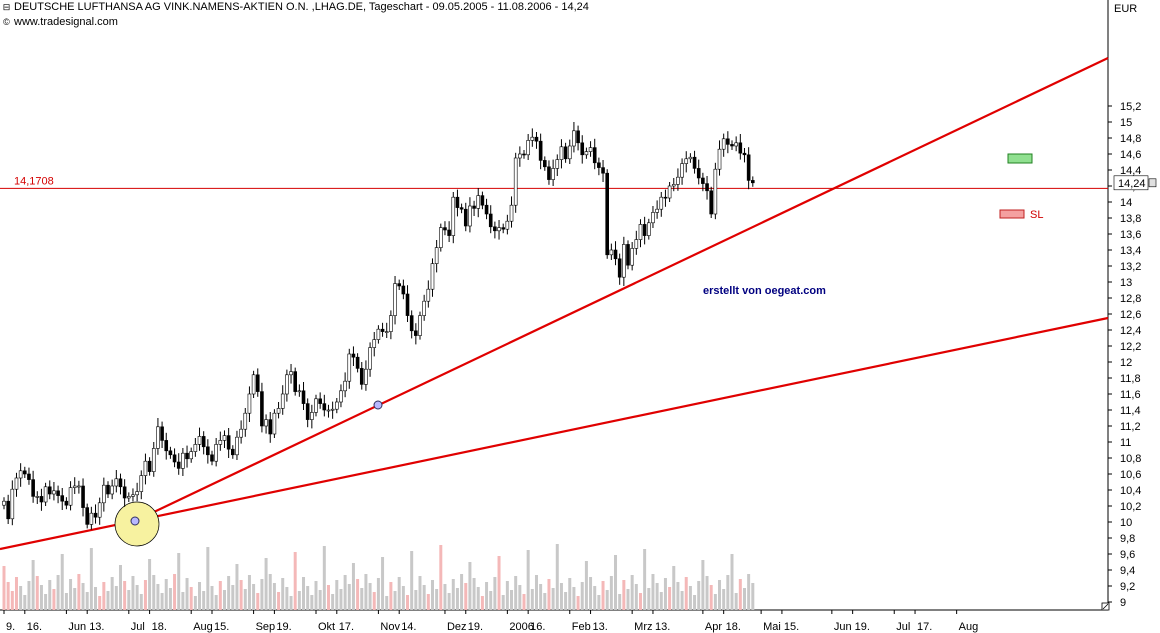 The image size is (1160, 633). What do you see at coordinates (1131, 183) in the screenshot?
I see `last-price-box` at bounding box center [1131, 183].